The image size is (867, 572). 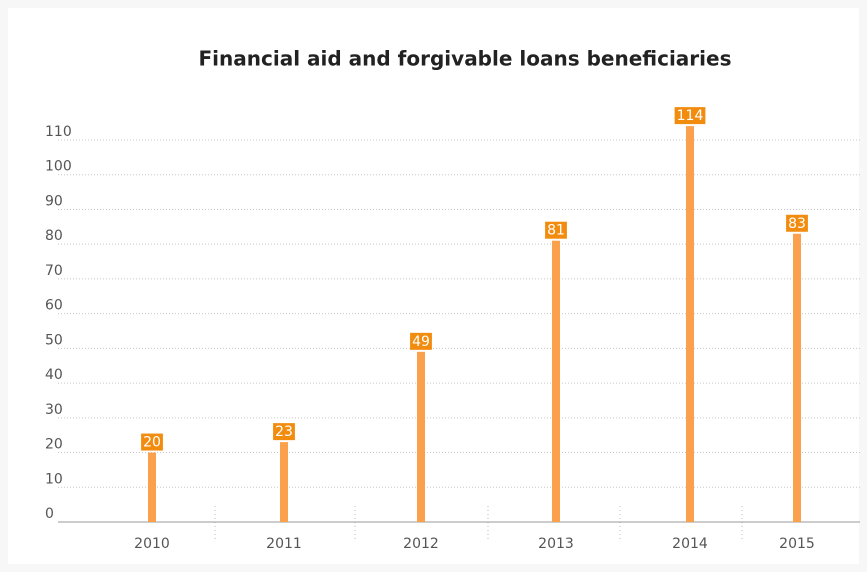 What do you see at coordinates (49, 514) in the screenshot?
I see `y-tick-label: 0` at bounding box center [49, 514].